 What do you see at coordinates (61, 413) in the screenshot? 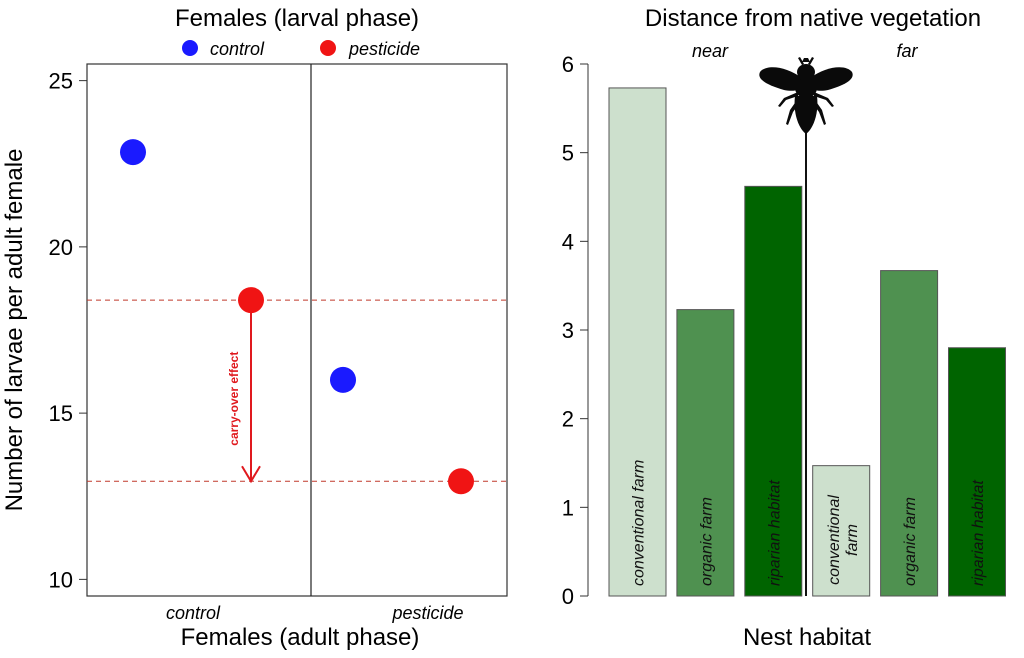
I see `y-tick-label: 15` at bounding box center [61, 413].